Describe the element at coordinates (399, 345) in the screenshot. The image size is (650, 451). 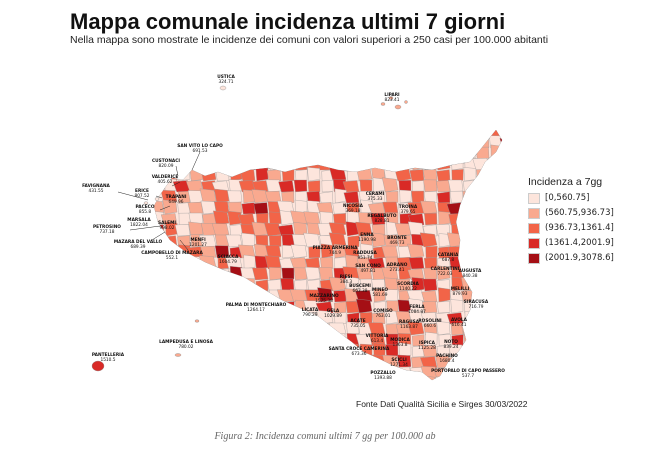
I see `municipality-value: 1363.8` at that location.